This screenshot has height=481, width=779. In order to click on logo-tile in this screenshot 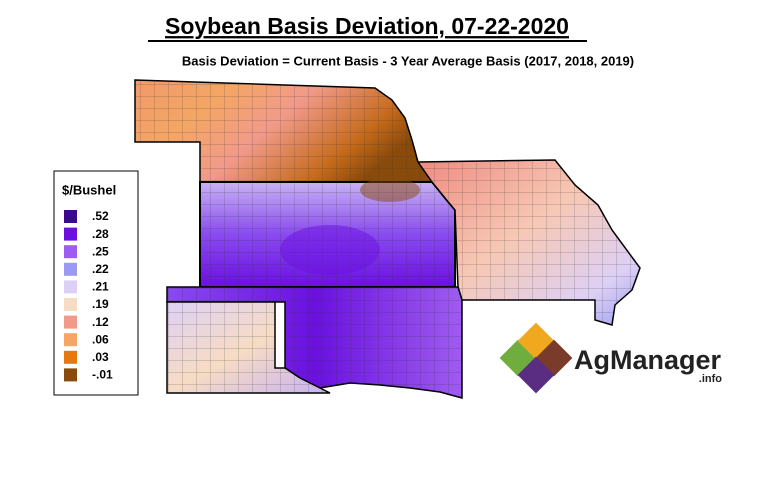, I will do `click(536, 375)`.